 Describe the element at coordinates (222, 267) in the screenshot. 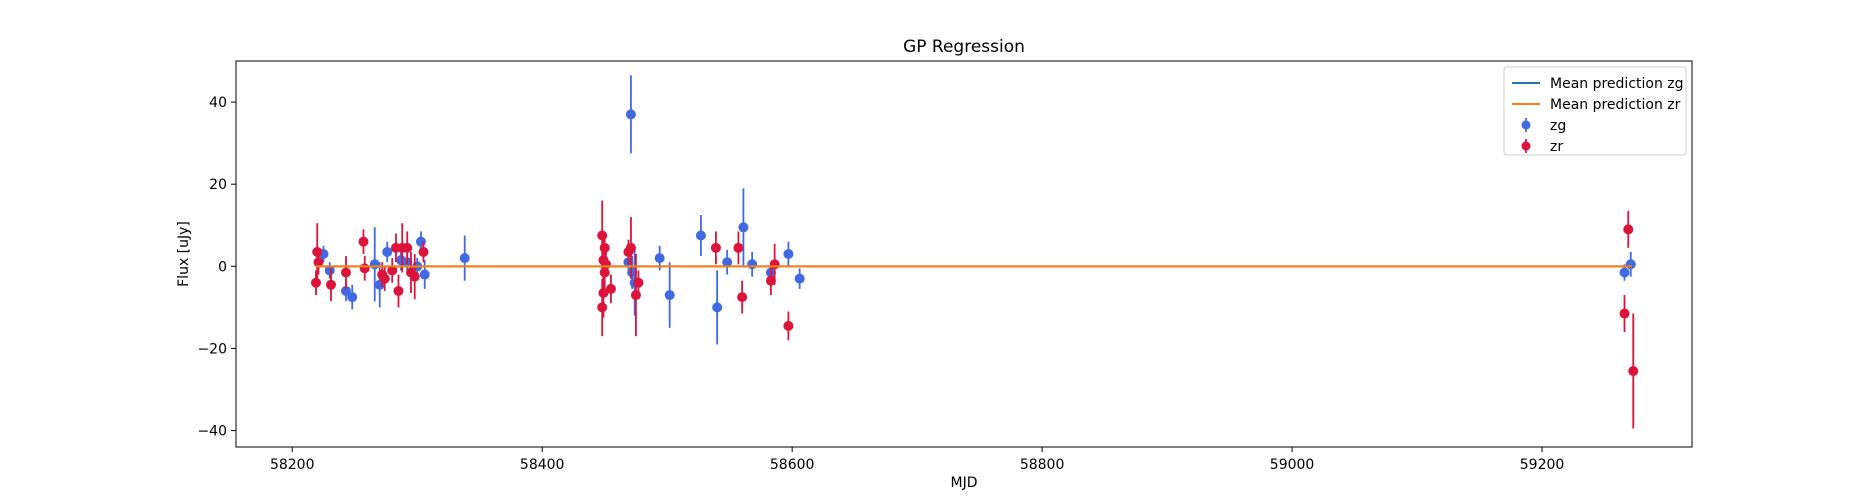

I see `y-tick-label: 0` at that location.